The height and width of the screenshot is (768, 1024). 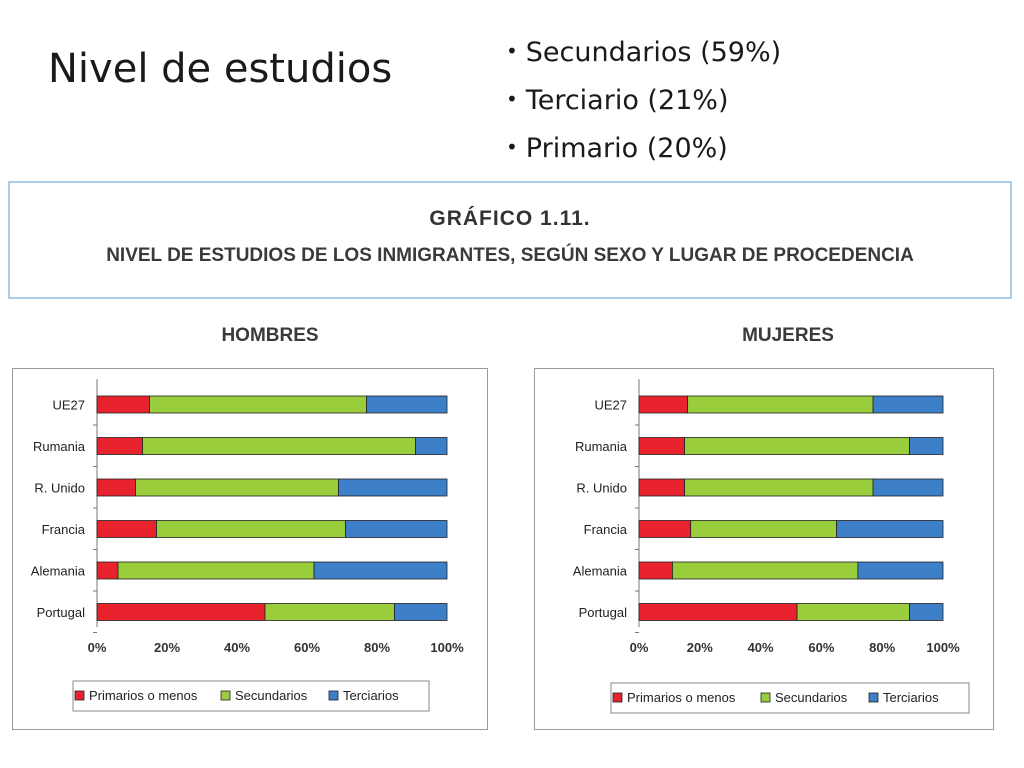 I want to click on bullet-text: Terciario (21%), so click(x=627, y=100).